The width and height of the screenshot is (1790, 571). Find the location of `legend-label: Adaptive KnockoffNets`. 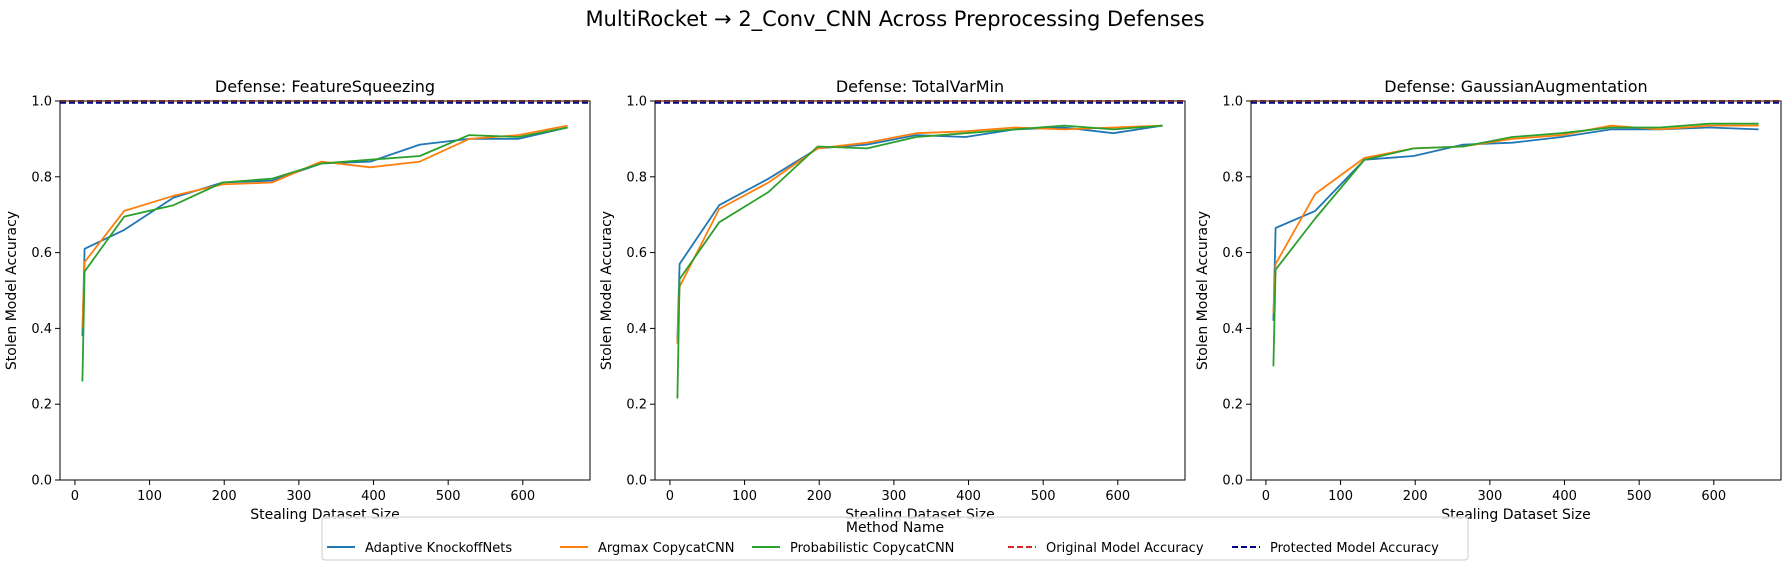

legend-label: Adaptive KnockoffNets is located at coordinates (438, 548).